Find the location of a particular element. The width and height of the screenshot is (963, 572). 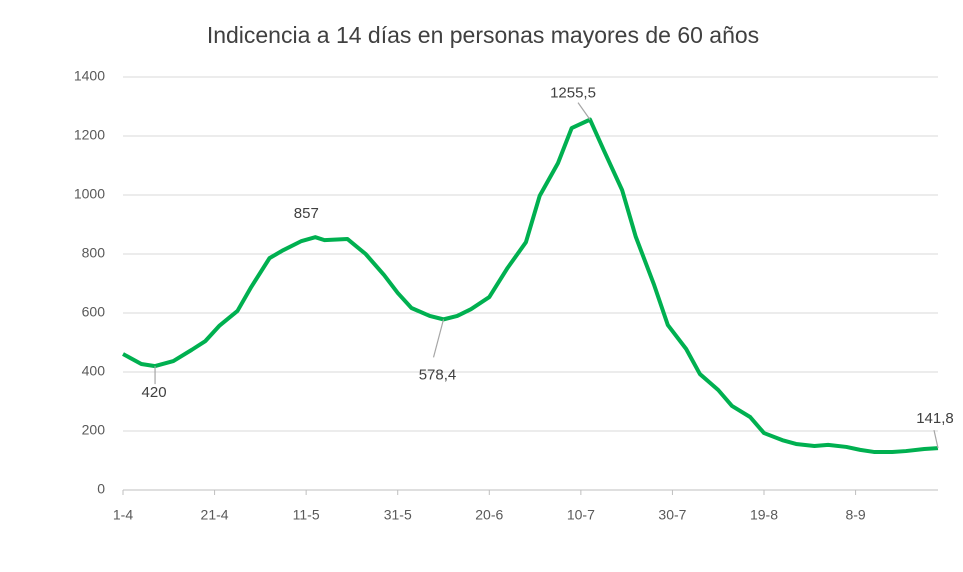

y-tick-label: 800 is located at coordinates (94, 253).